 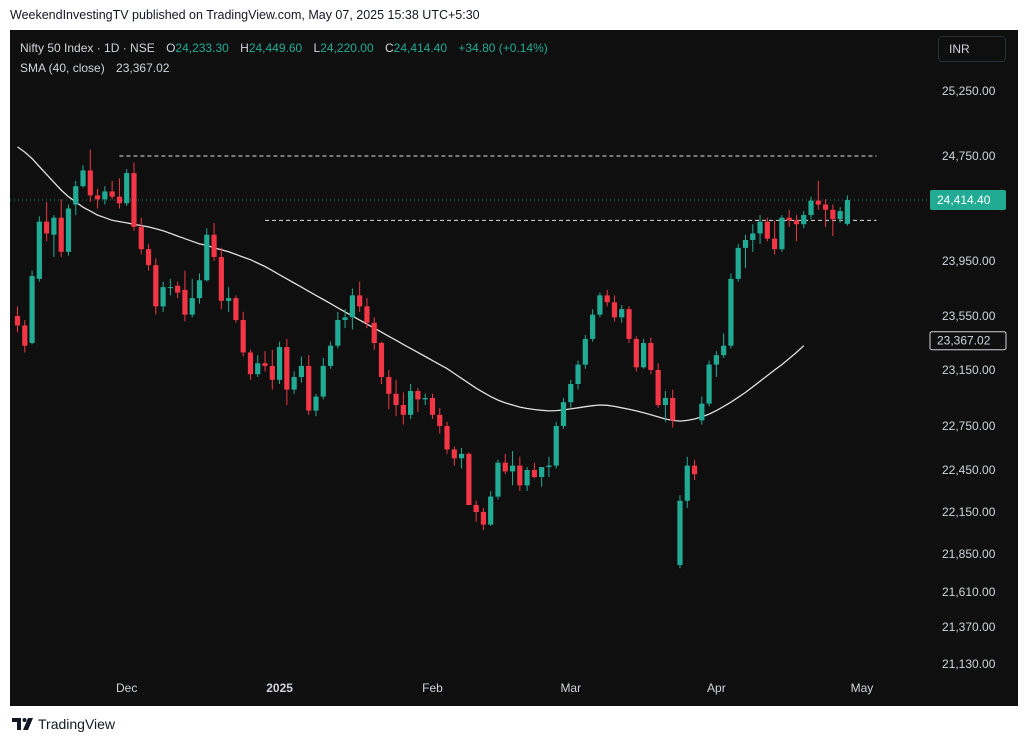 What do you see at coordinates (862, 688) in the screenshot?
I see `x-axis-tick-label: May` at bounding box center [862, 688].